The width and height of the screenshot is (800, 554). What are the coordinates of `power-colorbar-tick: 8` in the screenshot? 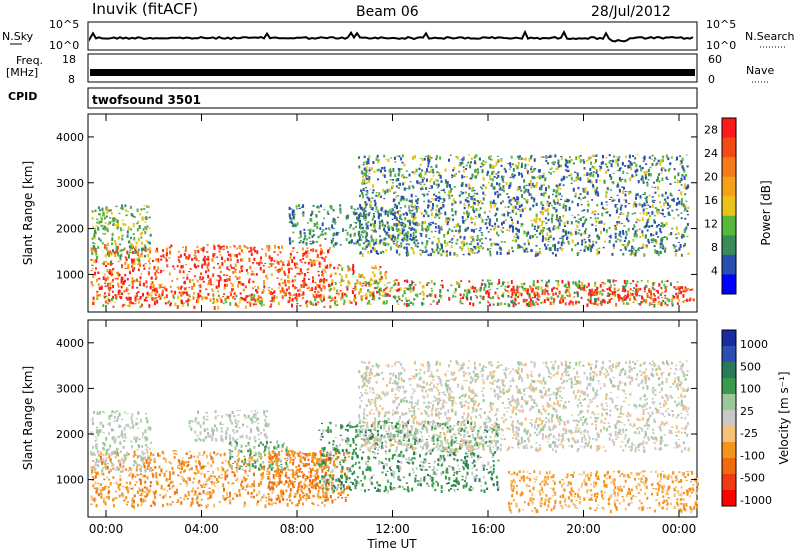 It's located at (714, 247).